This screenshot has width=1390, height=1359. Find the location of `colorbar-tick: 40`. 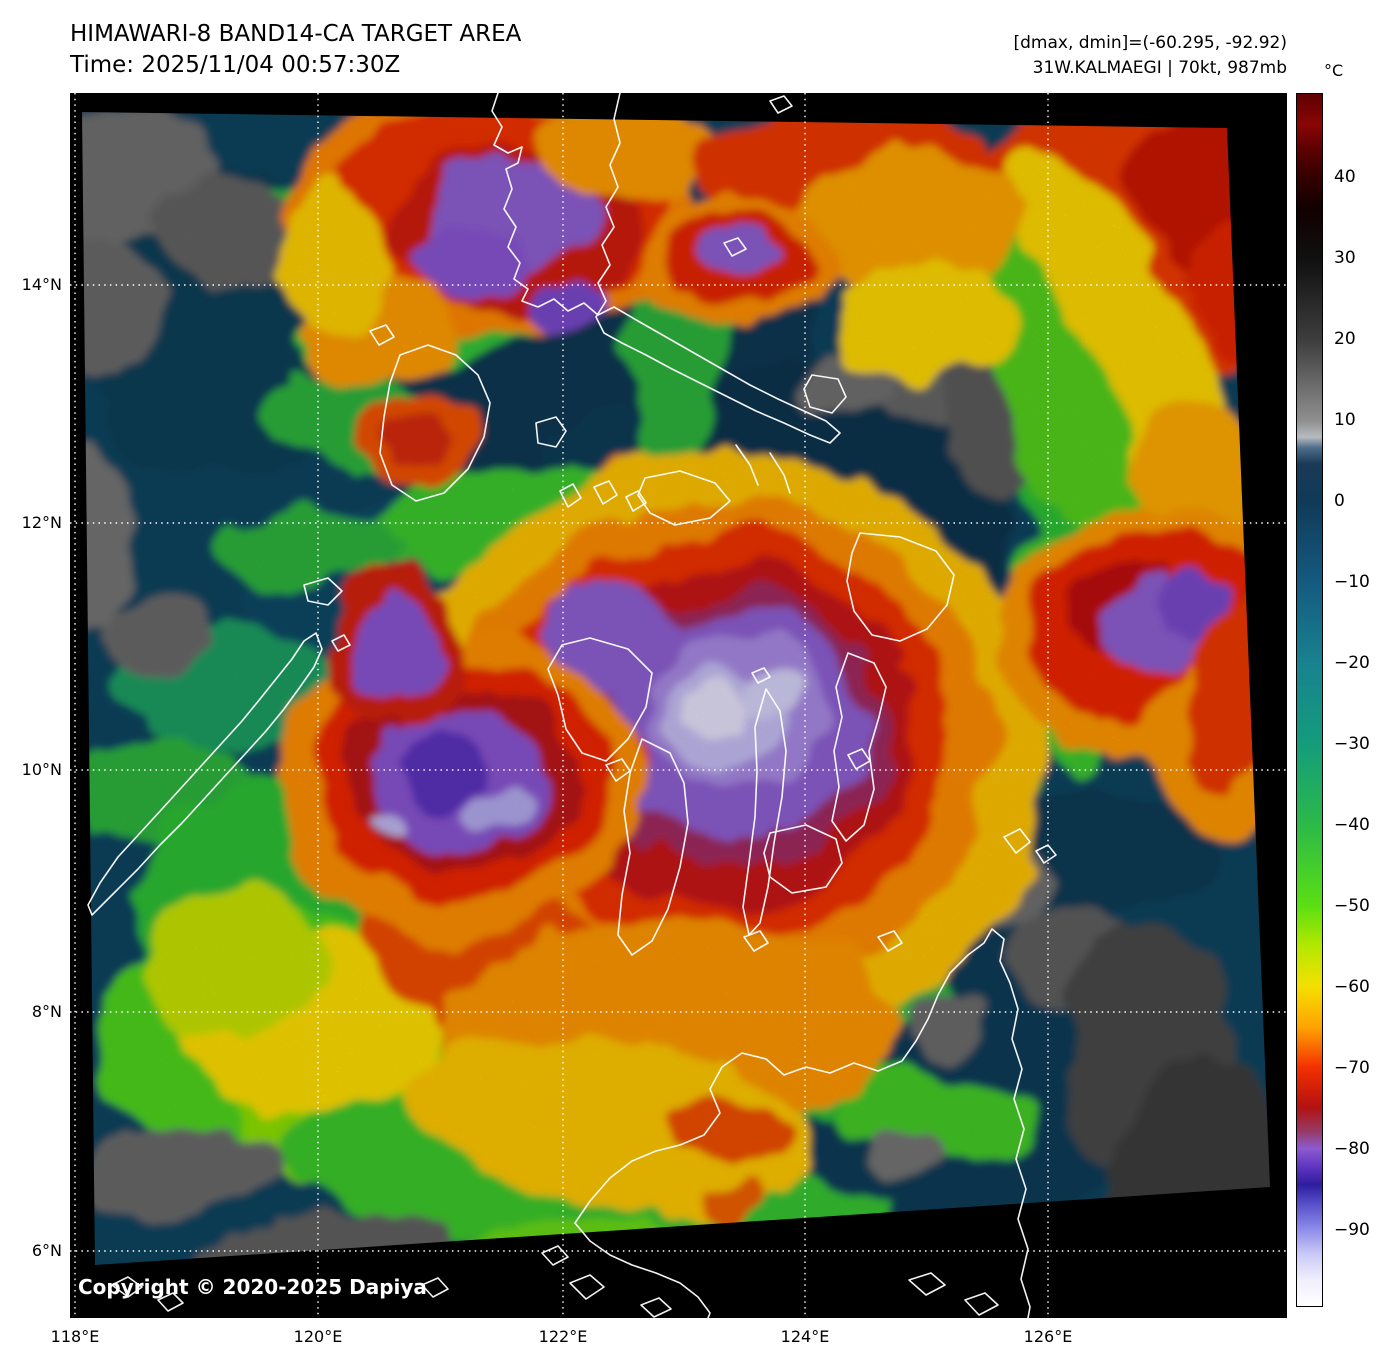

colorbar-tick: 40 is located at coordinates (1345, 177).